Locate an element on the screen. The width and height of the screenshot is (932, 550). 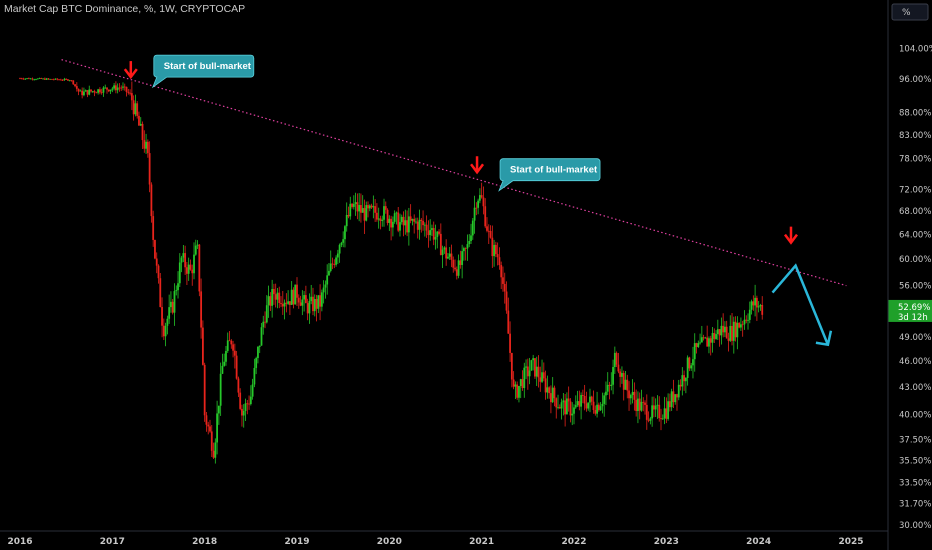
y-tick-label: 64.00% is located at coordinates (915, 235).